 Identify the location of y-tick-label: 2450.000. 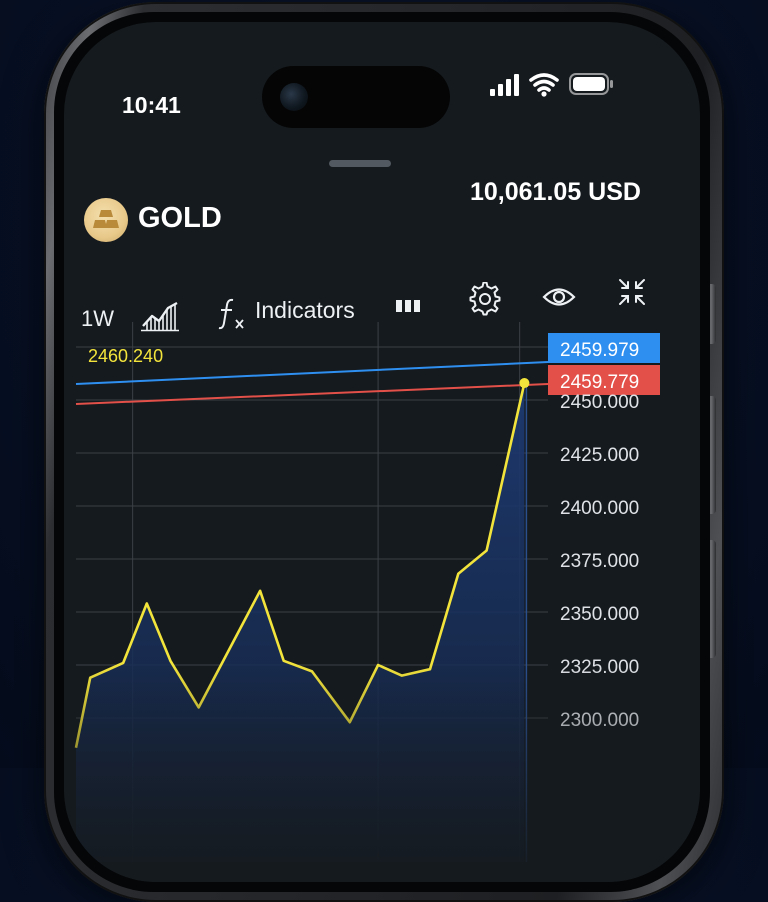
(599, 402).